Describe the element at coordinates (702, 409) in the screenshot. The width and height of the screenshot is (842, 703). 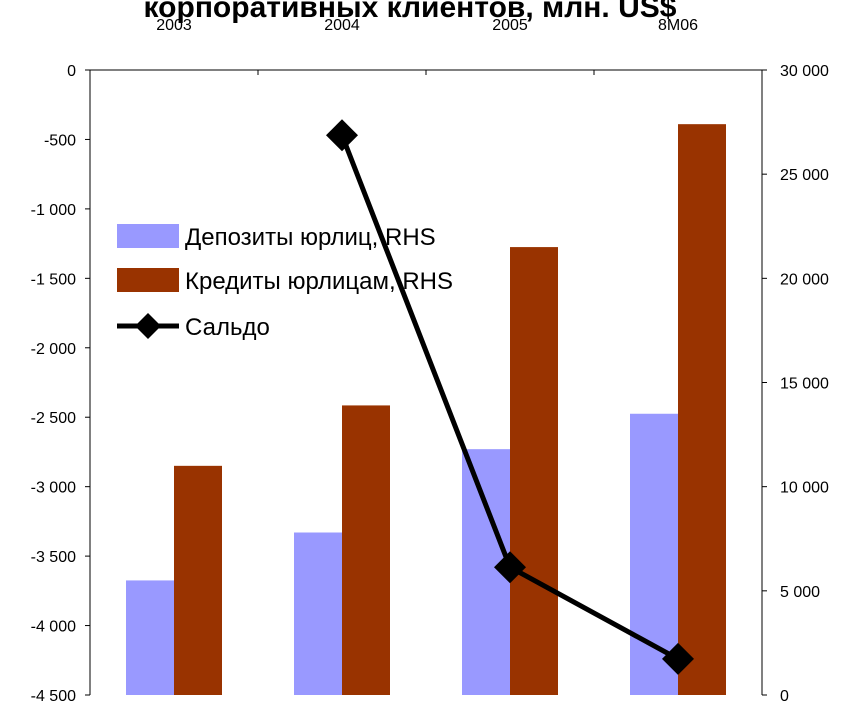
I see `bar-loans-8M06` at that location.